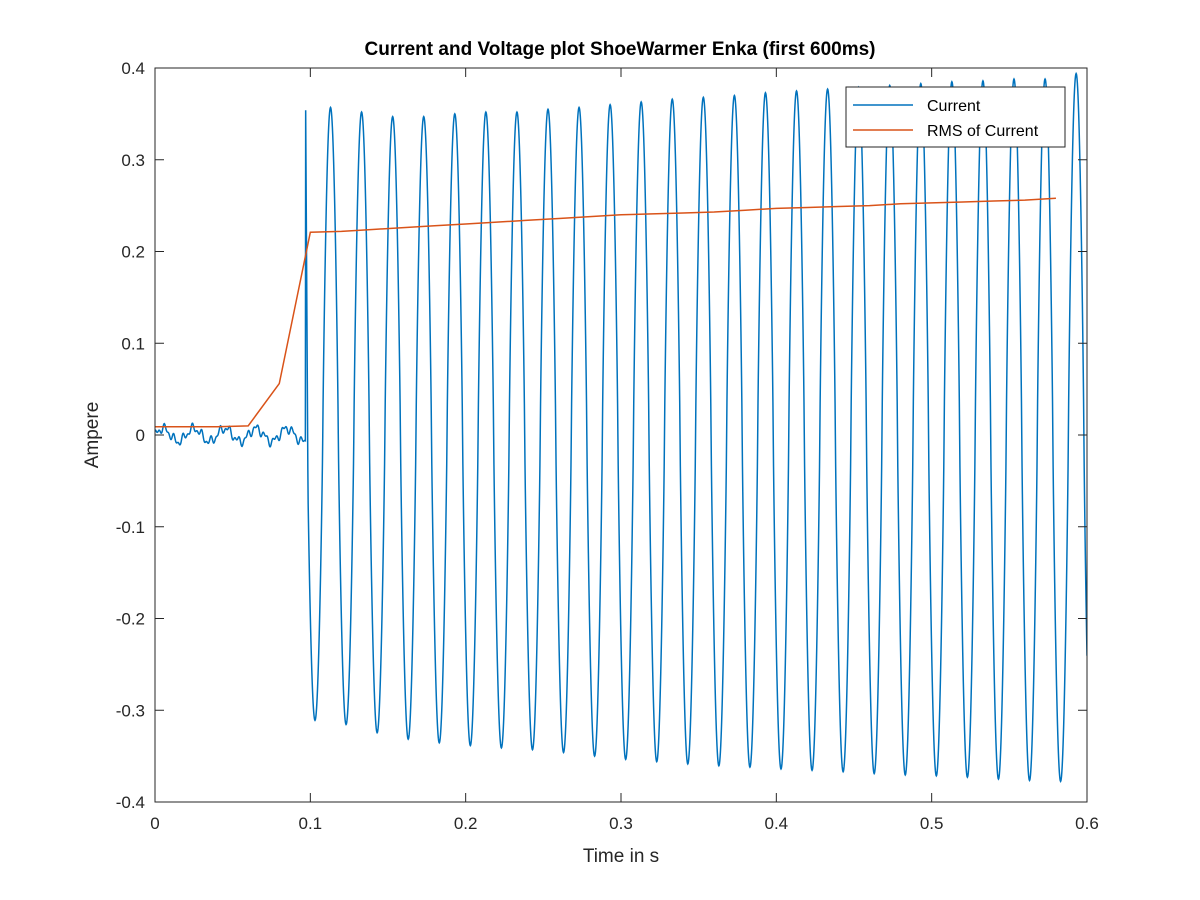 This screenshot has height=900, width=1200. I want to click on y-tick-label: -0.4, so click(130, 802).